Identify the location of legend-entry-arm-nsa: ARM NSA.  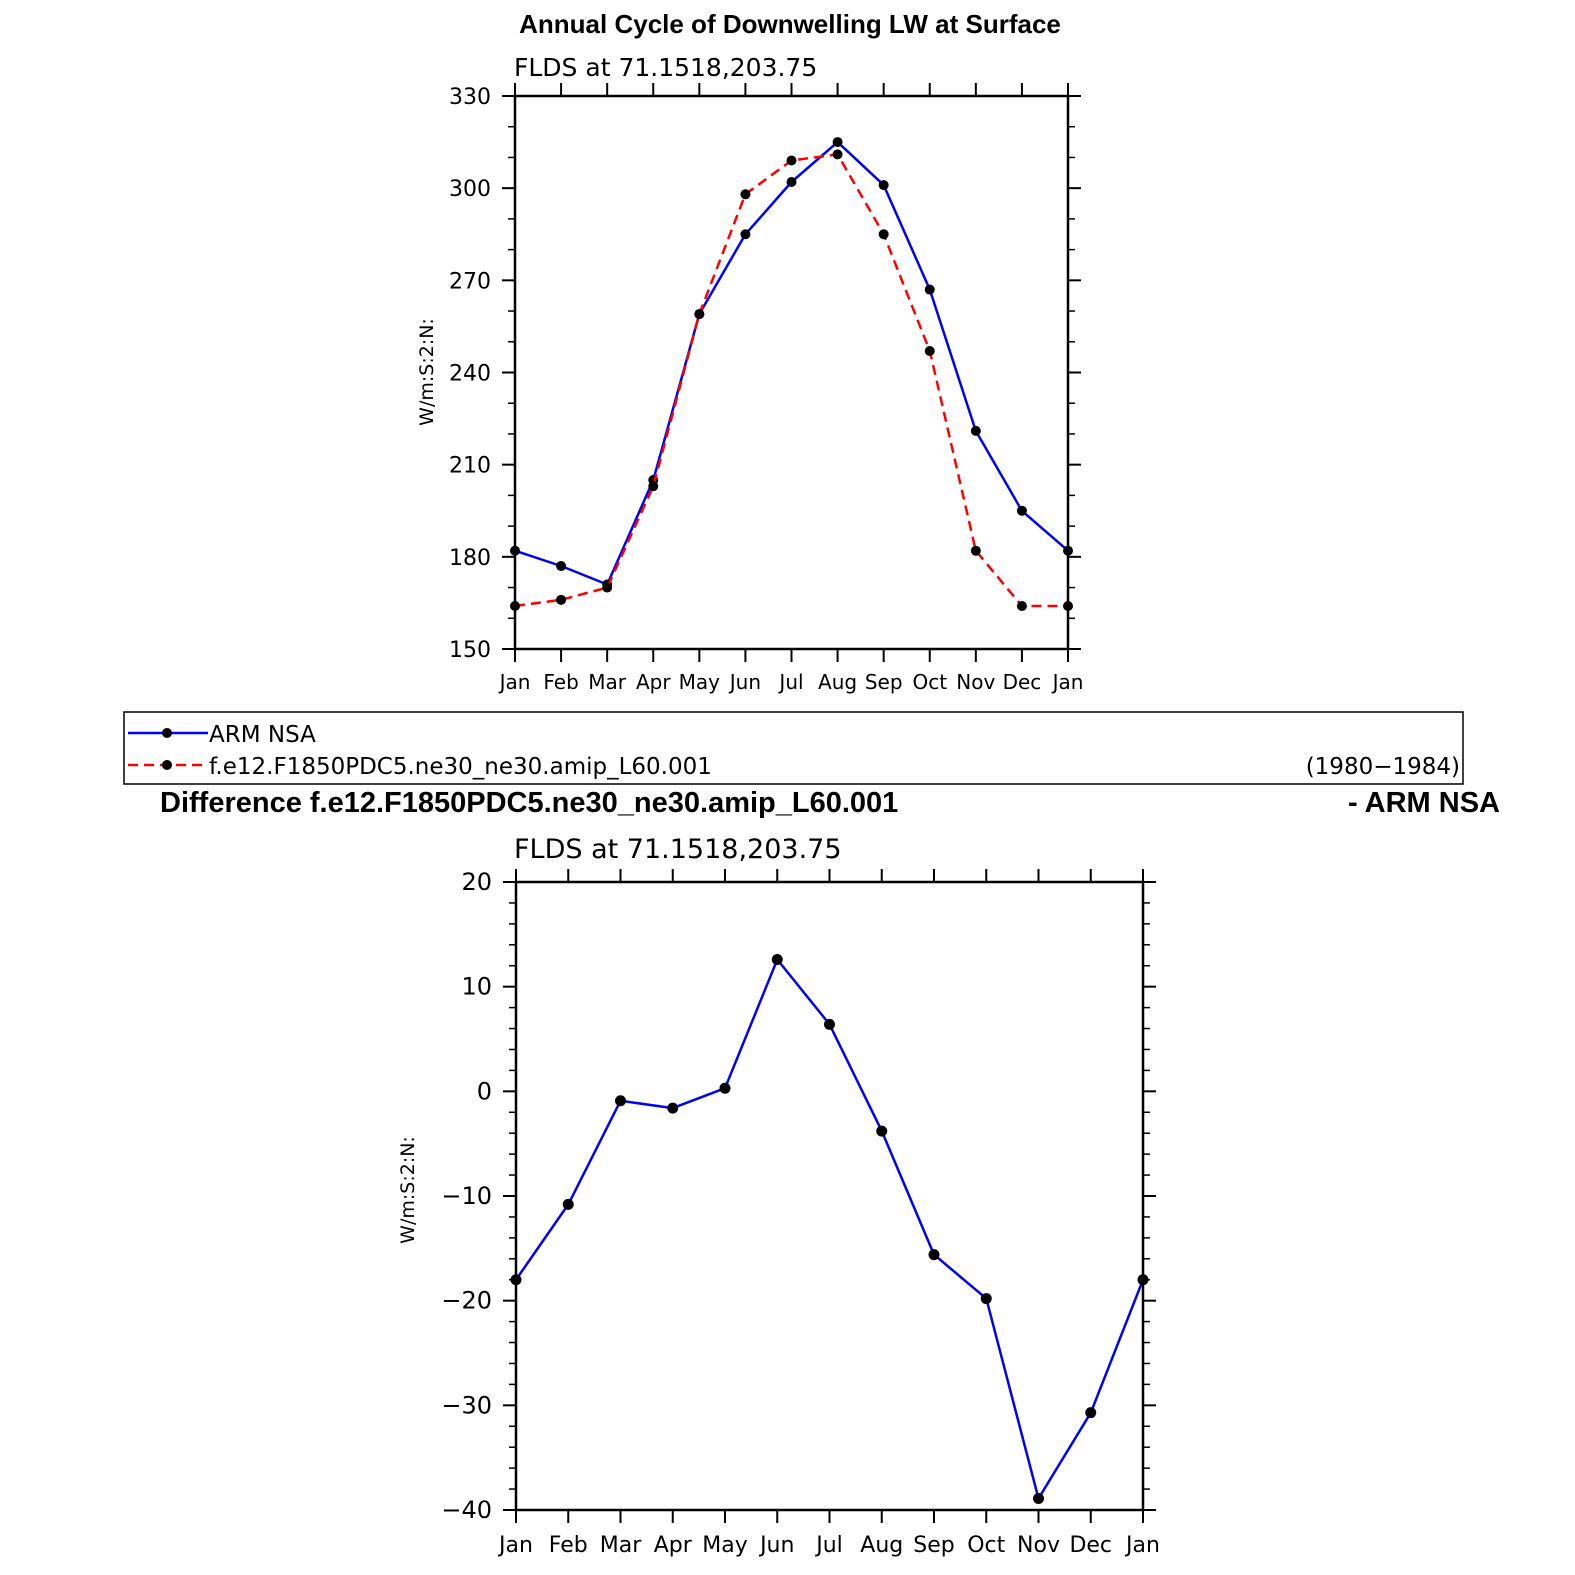
(222, 735).